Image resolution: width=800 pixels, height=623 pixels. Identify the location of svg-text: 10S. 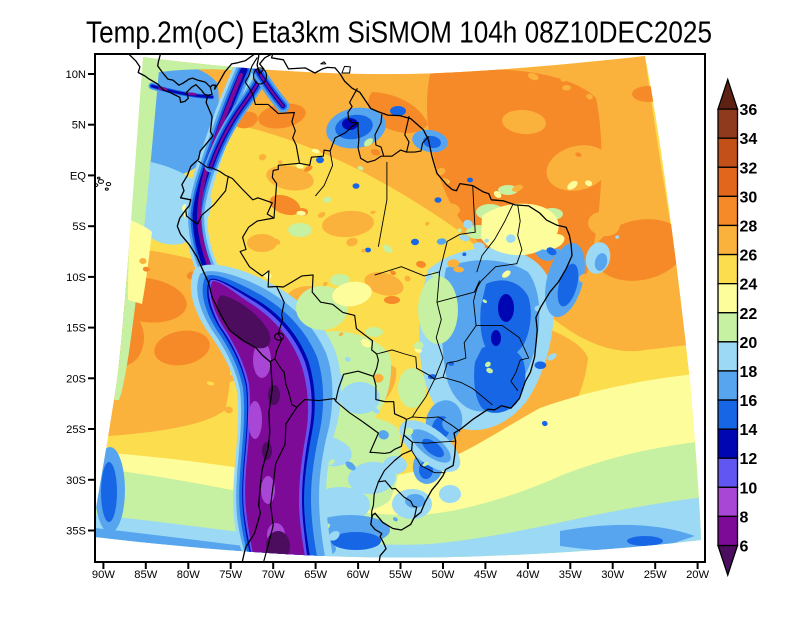
(76, 278).